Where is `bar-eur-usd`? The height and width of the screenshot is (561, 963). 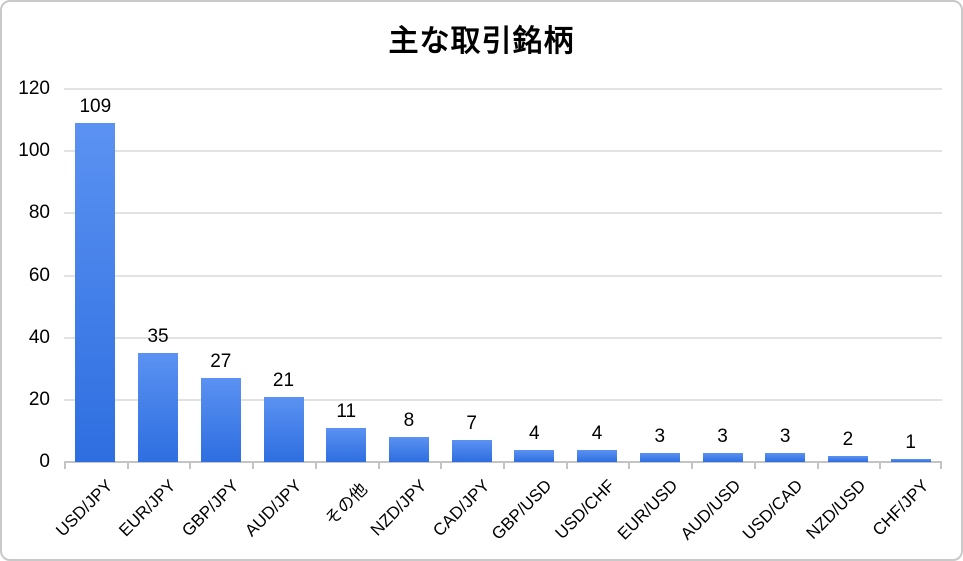 bar-eur-usd is located at coordinates (659, 457).